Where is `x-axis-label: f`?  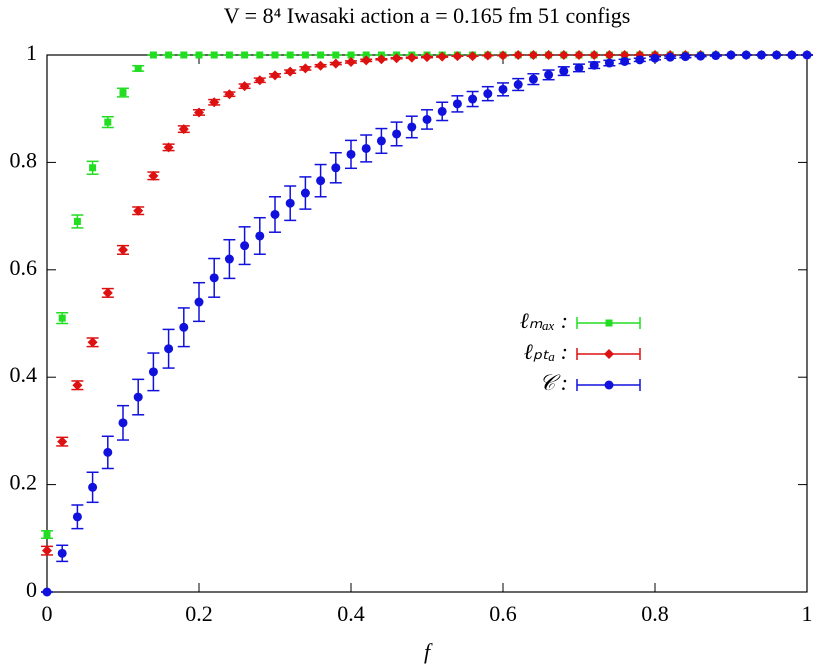
x-axis-label: f is located at coordinates (428, 651).